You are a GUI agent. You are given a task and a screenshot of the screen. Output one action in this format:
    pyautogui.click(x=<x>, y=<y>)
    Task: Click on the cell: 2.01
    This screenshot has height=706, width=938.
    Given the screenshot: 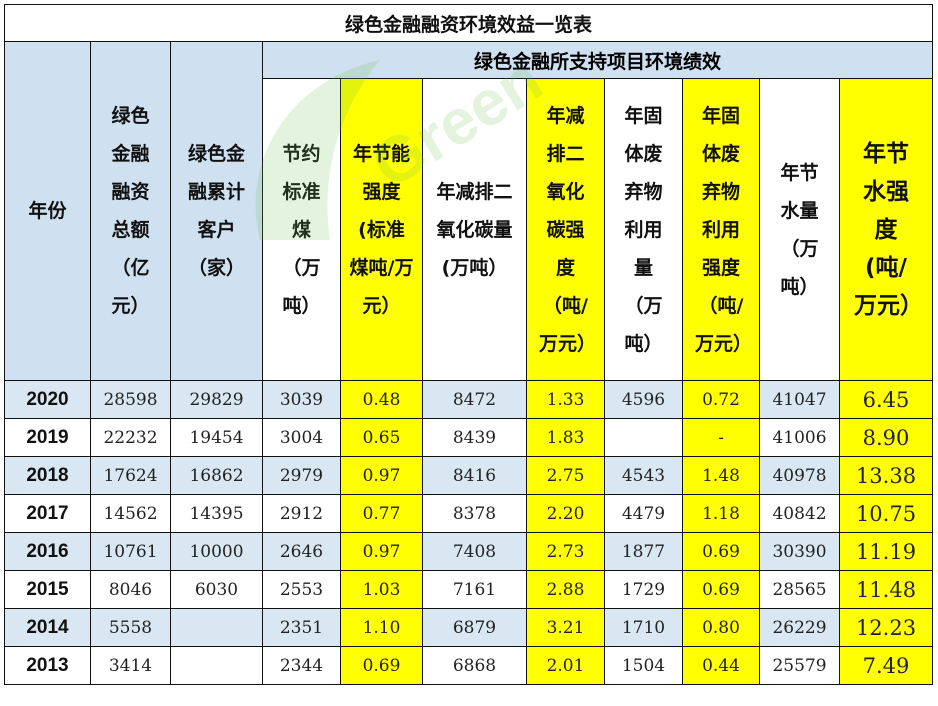 What is the action you would take?
    pyautogui.click(x=565, y=665)
    